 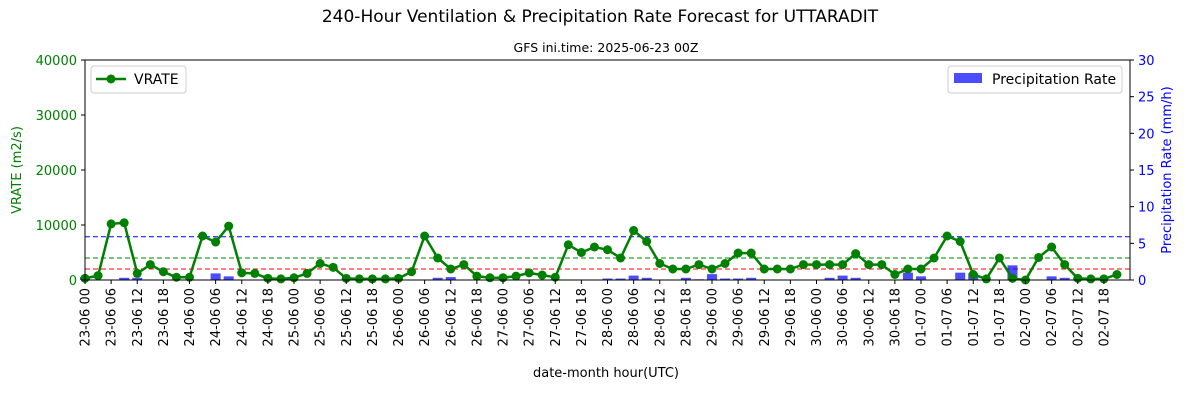 What do you see at coordinates (607, 253) in the screenshot?
I see `reference-lines` at bounding box center [607, 253].